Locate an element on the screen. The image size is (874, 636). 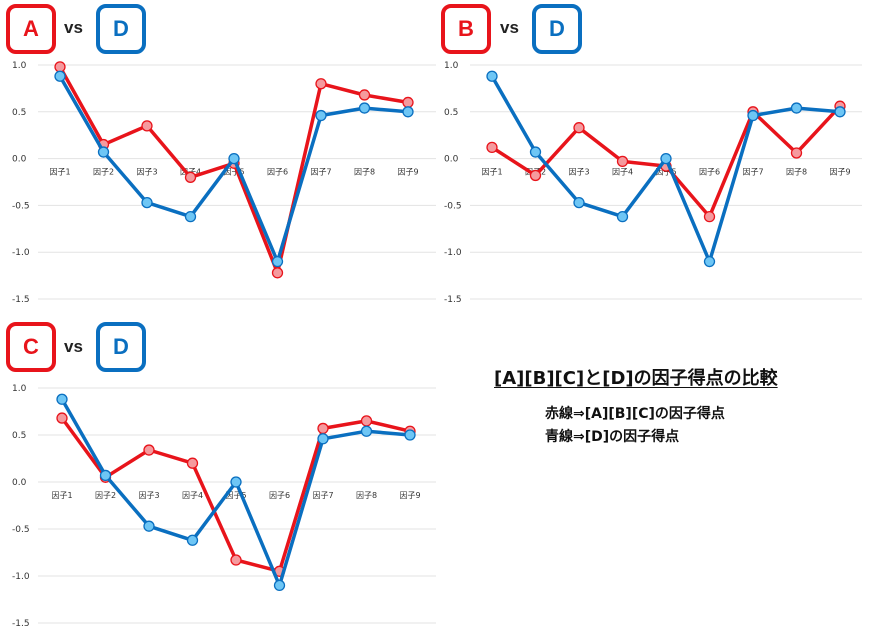
panel-3-right-label: D is located at coordinates (121, 347).